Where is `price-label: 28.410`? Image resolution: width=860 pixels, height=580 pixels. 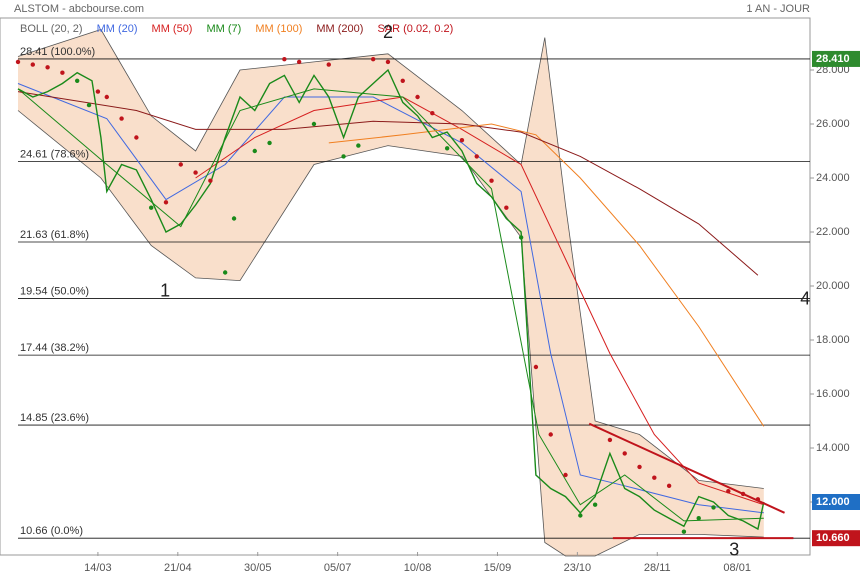
price-label: 28.410 is located at coordinates (833, 59).